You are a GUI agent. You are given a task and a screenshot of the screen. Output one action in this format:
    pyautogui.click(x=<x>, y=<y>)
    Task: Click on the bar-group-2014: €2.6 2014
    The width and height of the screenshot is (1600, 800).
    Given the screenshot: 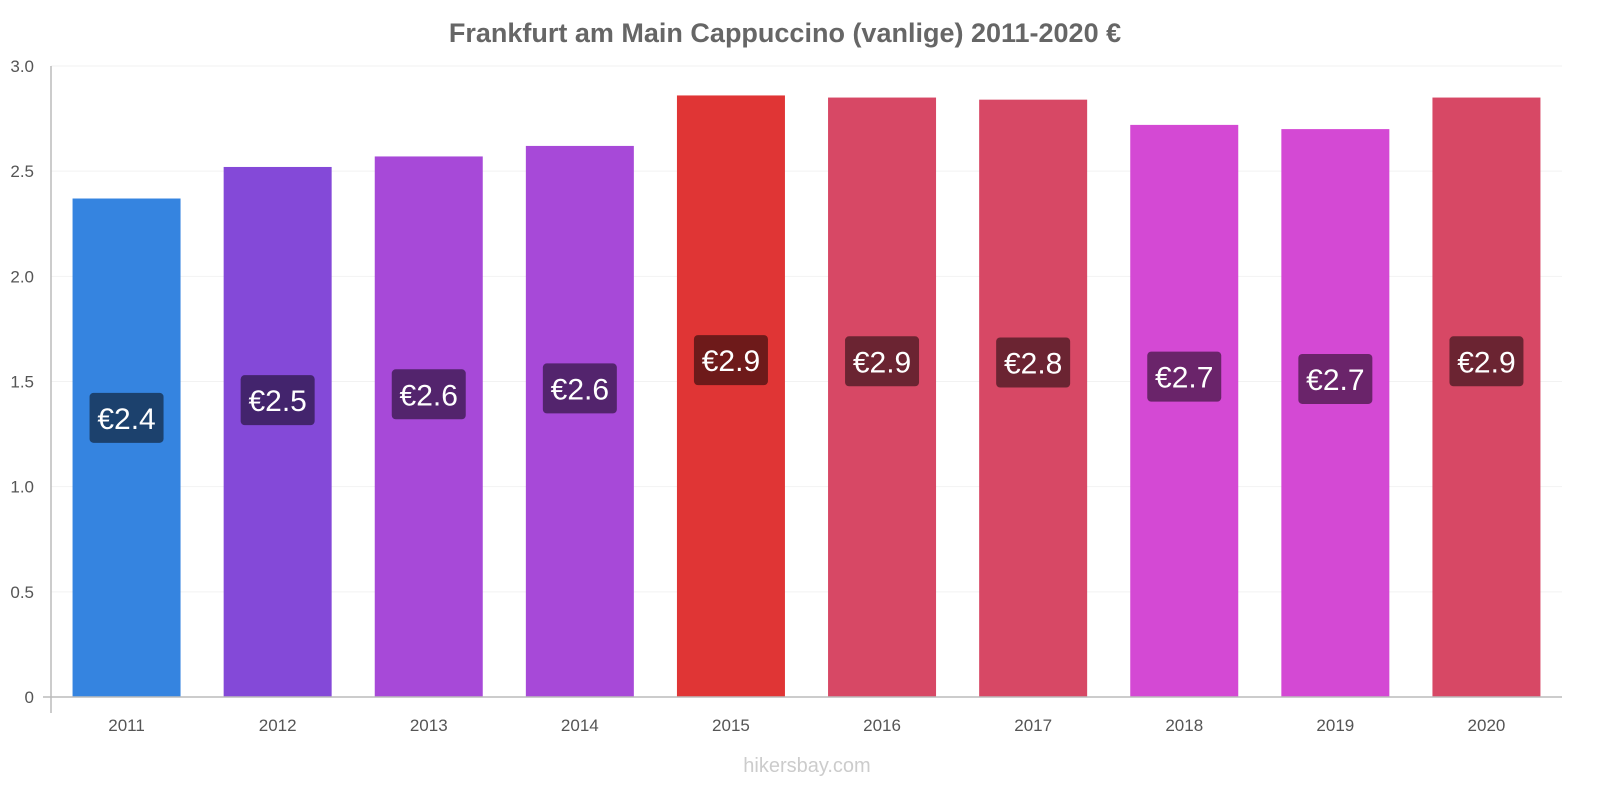 What is the action you would take?
    pyautogui.click(x=579, y=440)
    